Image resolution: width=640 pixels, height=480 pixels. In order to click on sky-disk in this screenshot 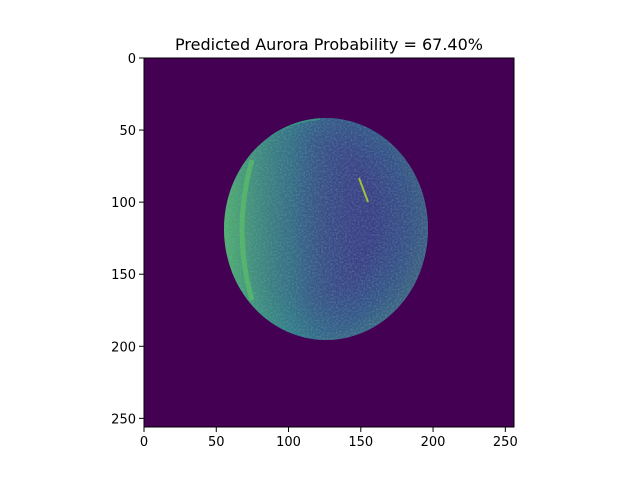, I will do `click(326, 229)`.